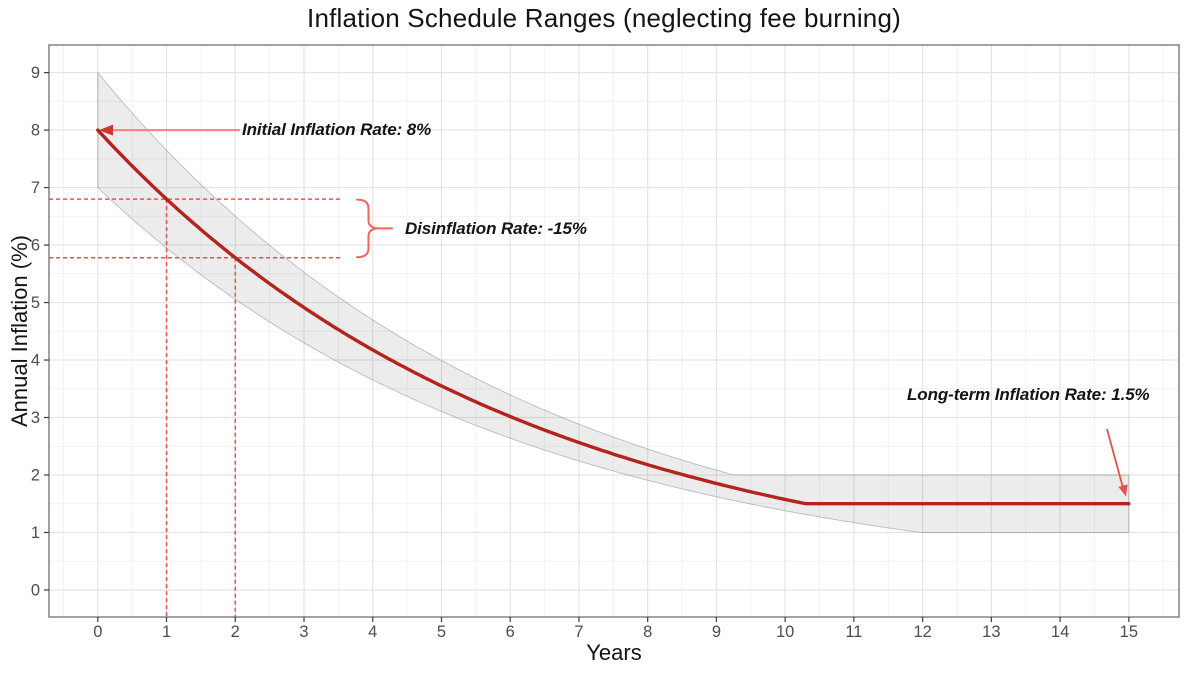 The image size is (1200, 674). What do you see at coordinates (35, 533) in the screenshot?
I see `y-tick-label: 1` at bounding box center [35, 533].